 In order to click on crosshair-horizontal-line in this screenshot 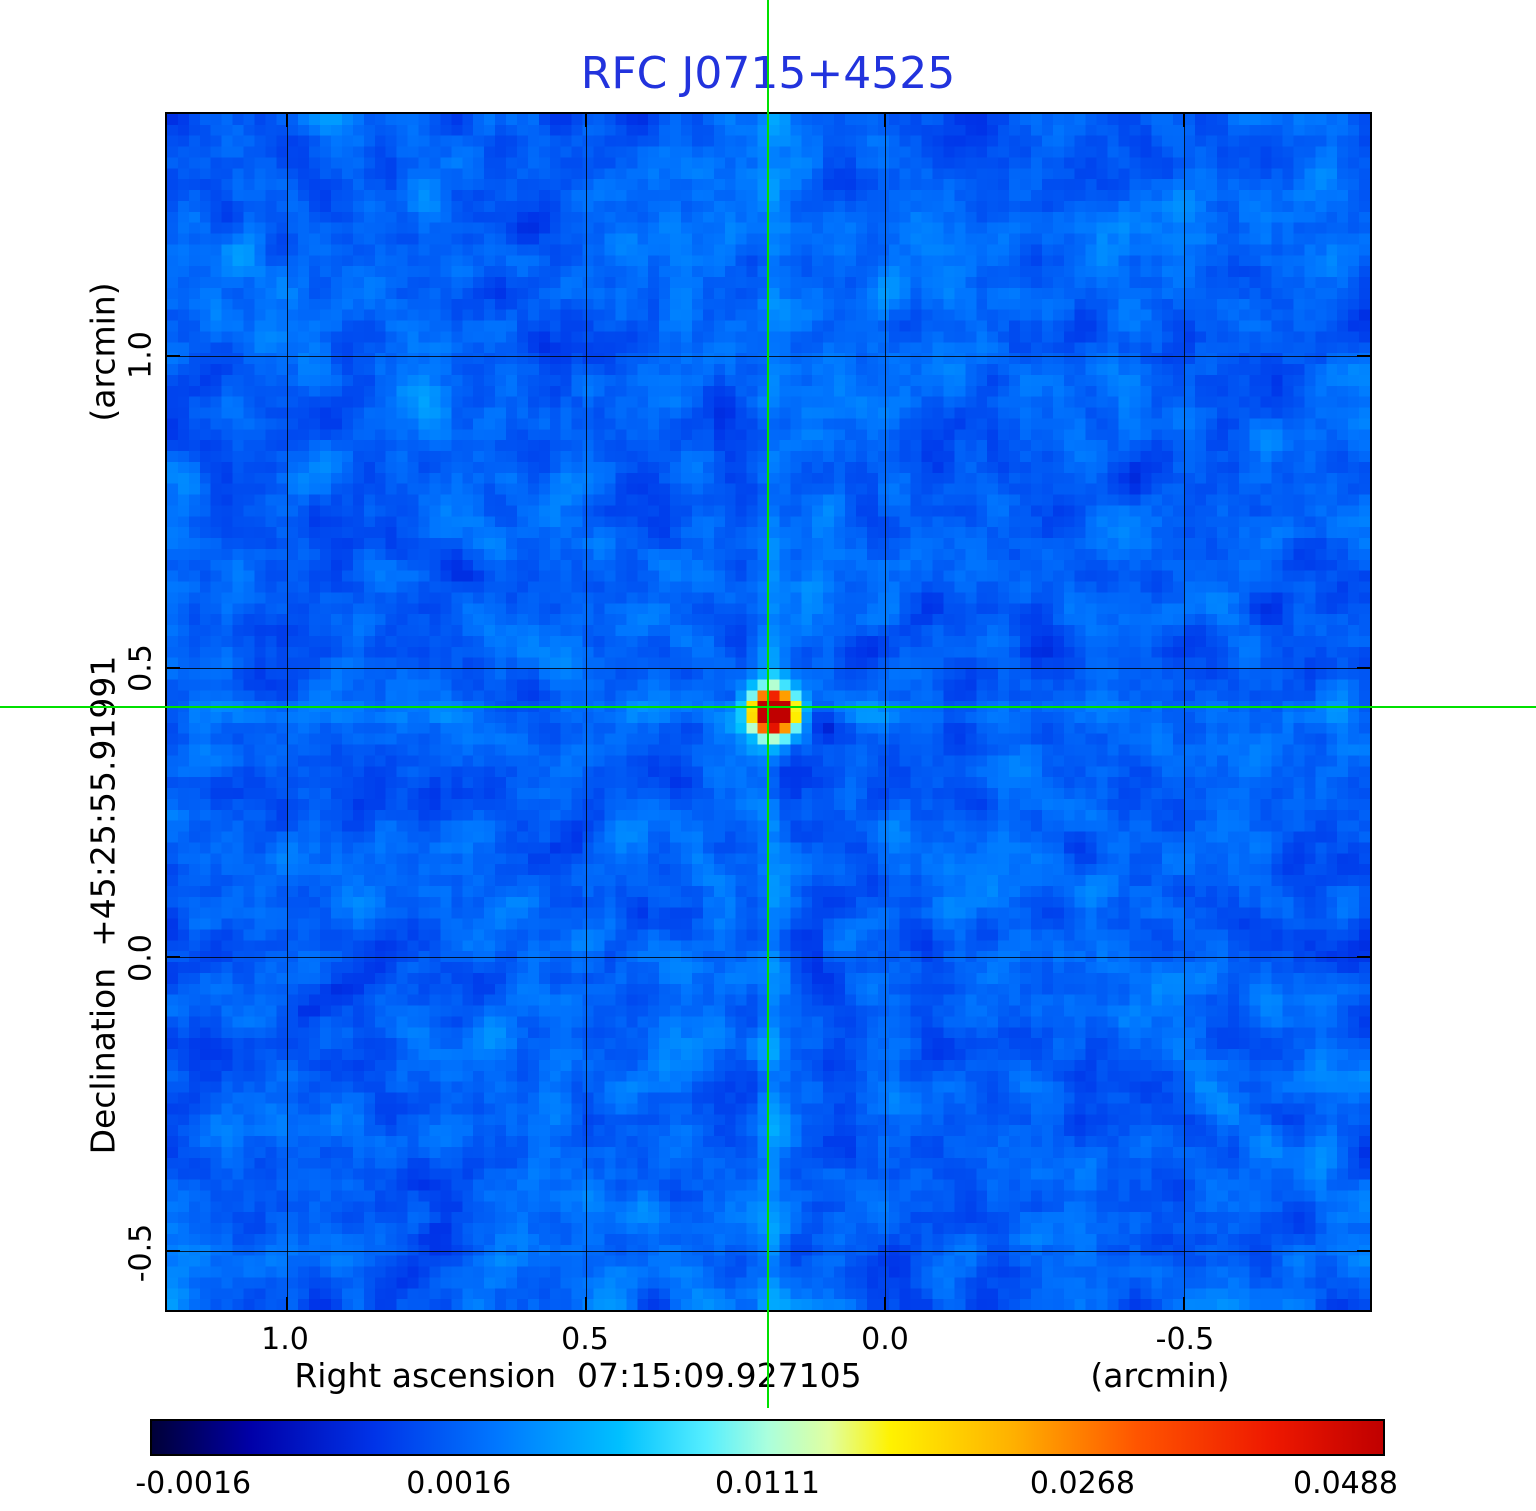, I will do `click(768, 706)`.